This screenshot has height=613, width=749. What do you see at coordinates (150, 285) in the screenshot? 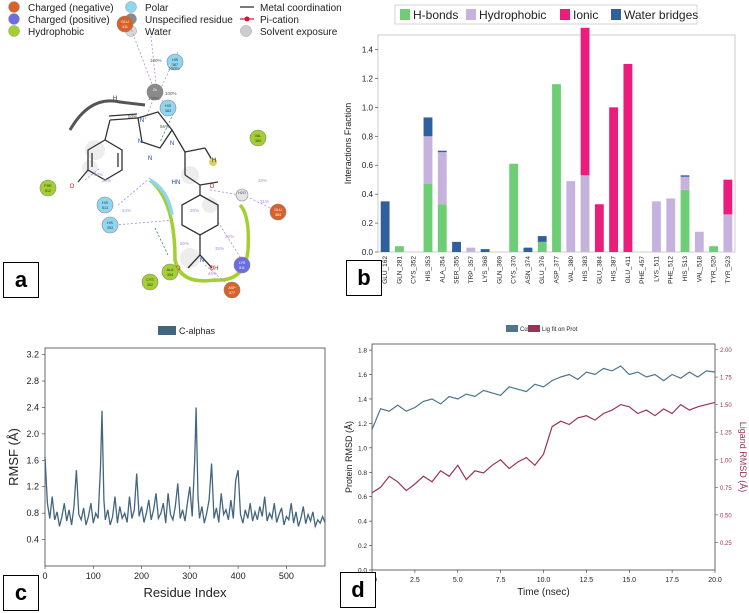
I see `residue-number: 352` at bounding box center [150, 285].